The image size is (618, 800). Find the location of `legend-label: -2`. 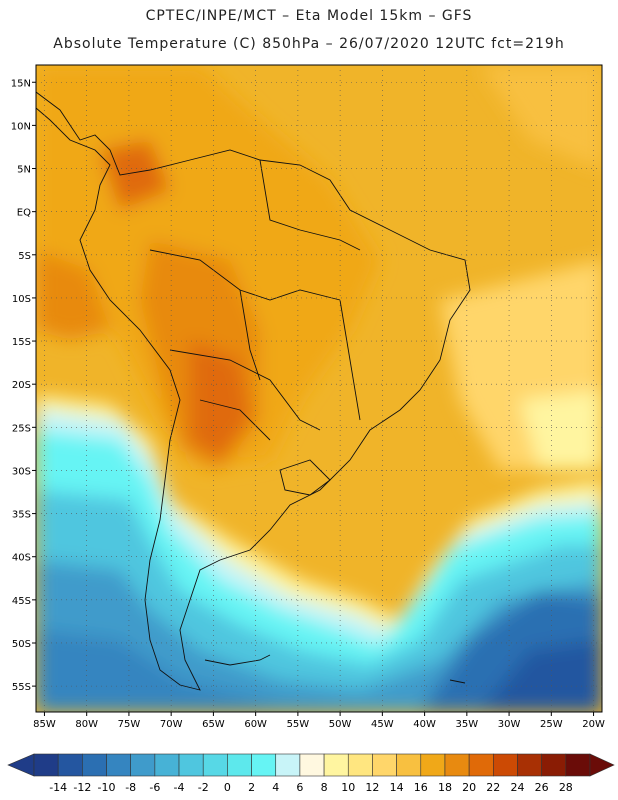

legend-label: -2 is located at coordinates (203, 787).